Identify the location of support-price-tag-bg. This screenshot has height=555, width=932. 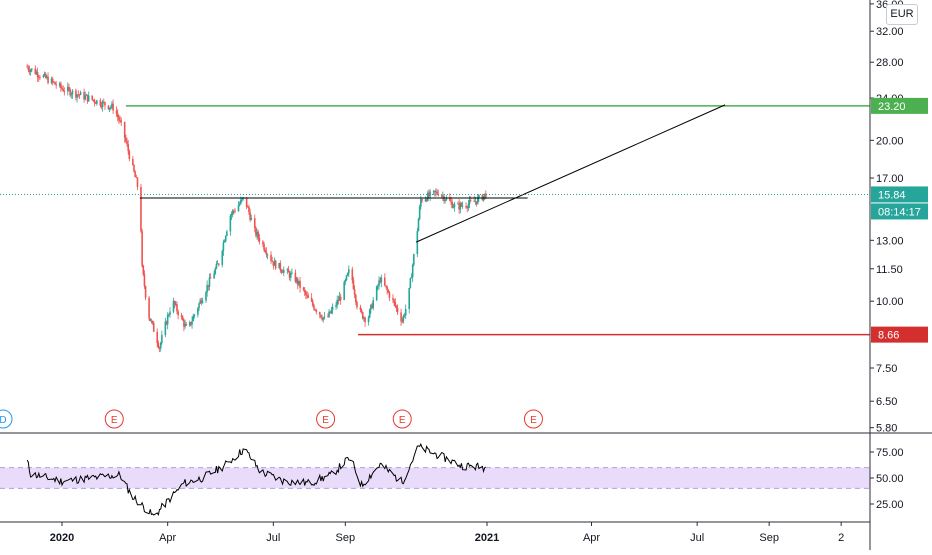
(899, 334).